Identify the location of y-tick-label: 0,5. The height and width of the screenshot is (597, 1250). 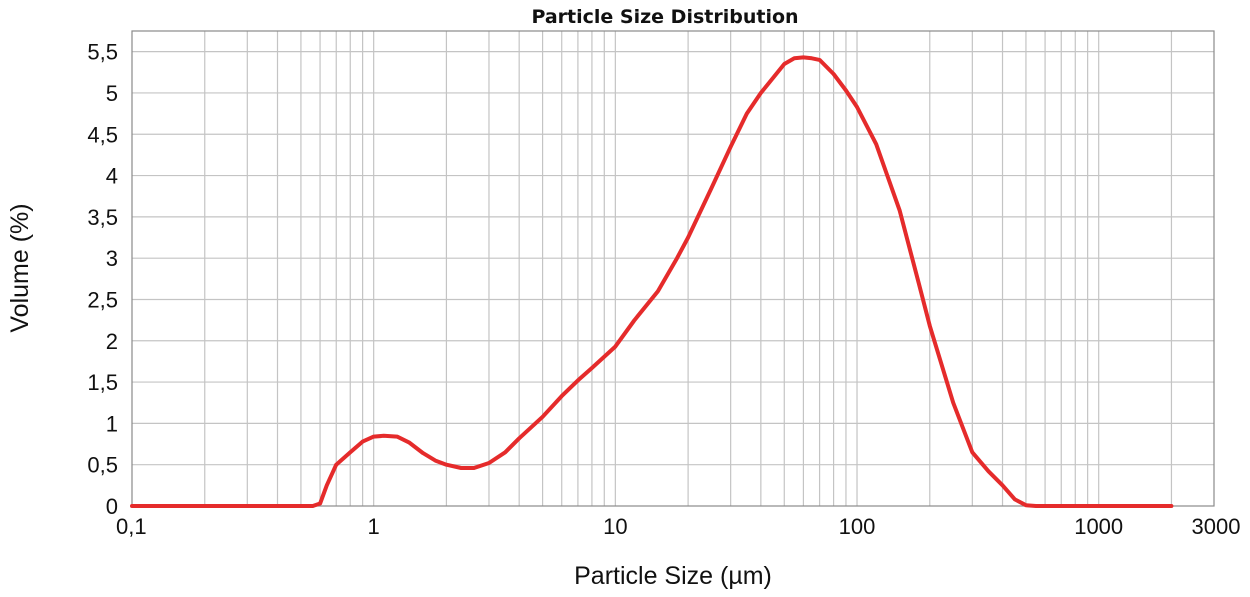
(102, 465).